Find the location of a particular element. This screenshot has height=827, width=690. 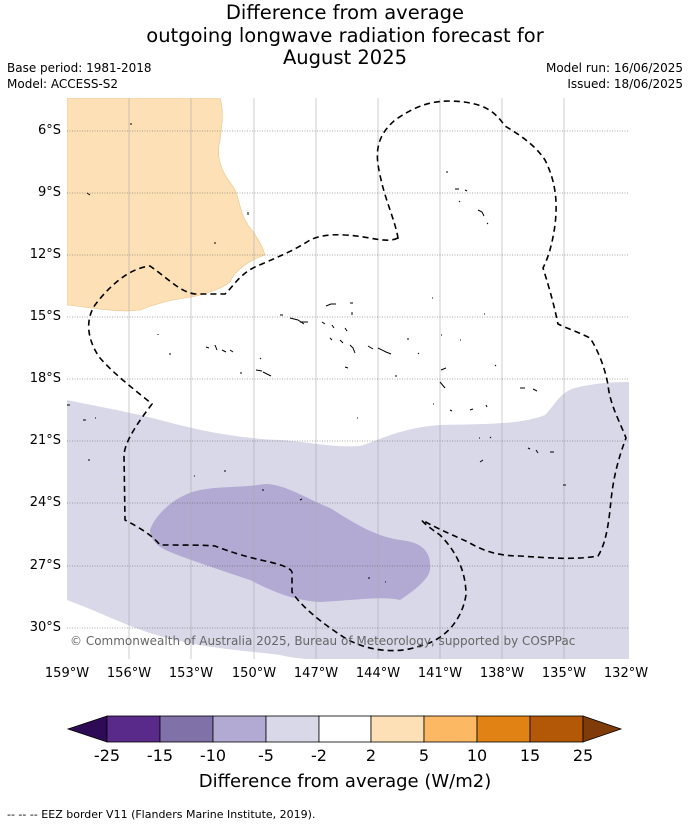

lon-label: 153°W is located at coordinates (191, 673).